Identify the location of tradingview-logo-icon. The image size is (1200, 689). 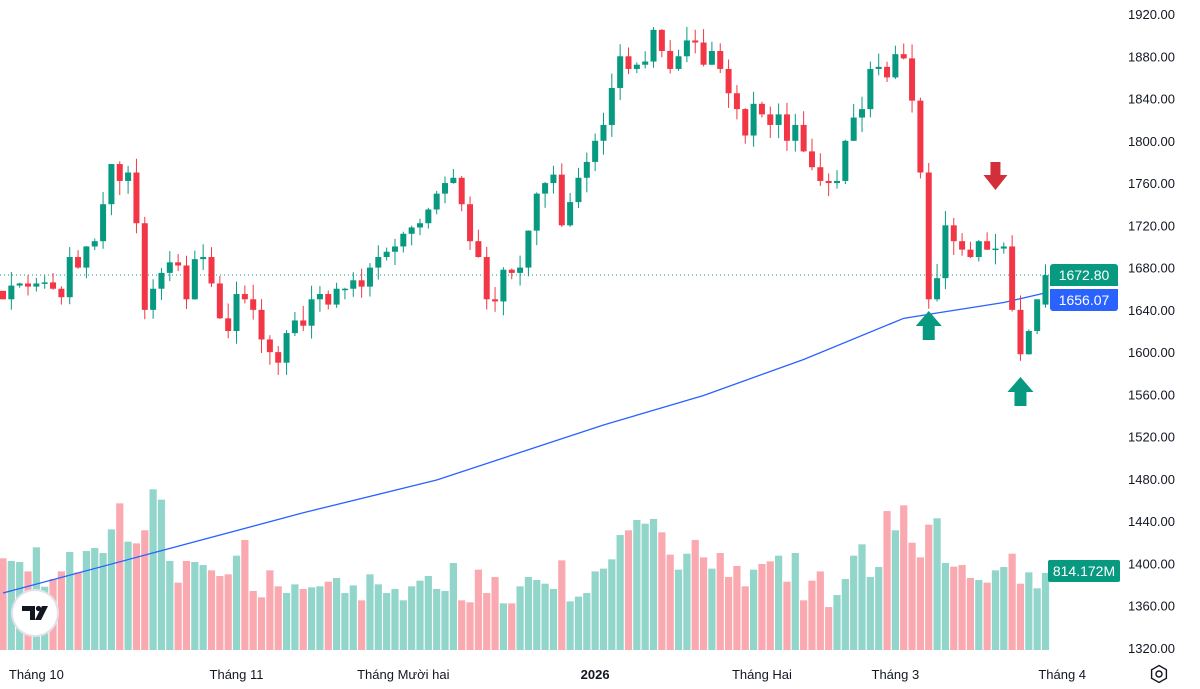
(35, 612).